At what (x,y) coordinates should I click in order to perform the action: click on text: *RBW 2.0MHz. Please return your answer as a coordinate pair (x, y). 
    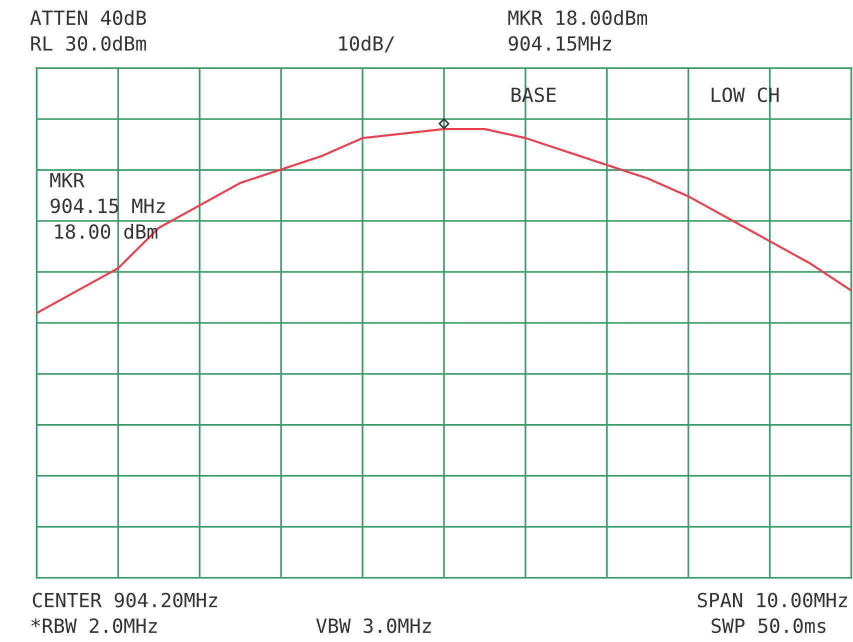
    Looking at the image, I should click on (94, 626).